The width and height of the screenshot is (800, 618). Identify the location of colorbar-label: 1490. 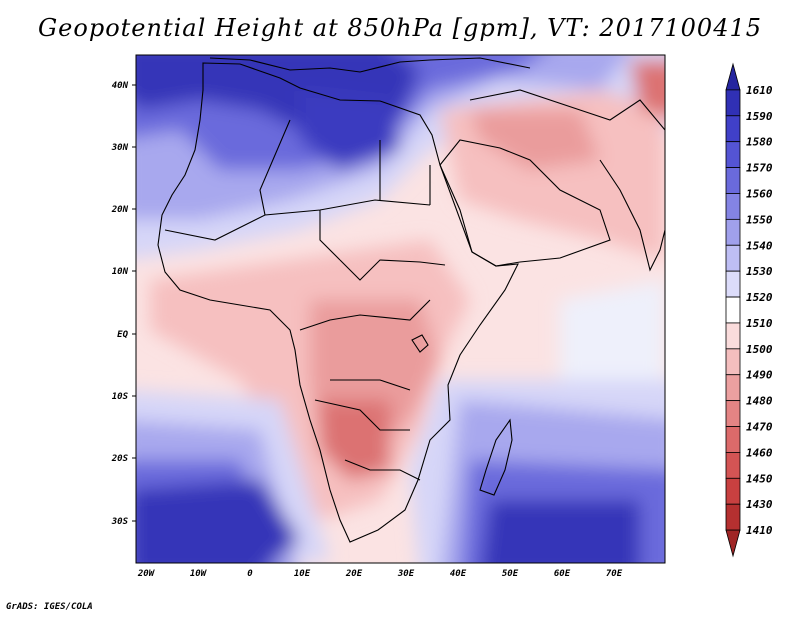
(759, 375).